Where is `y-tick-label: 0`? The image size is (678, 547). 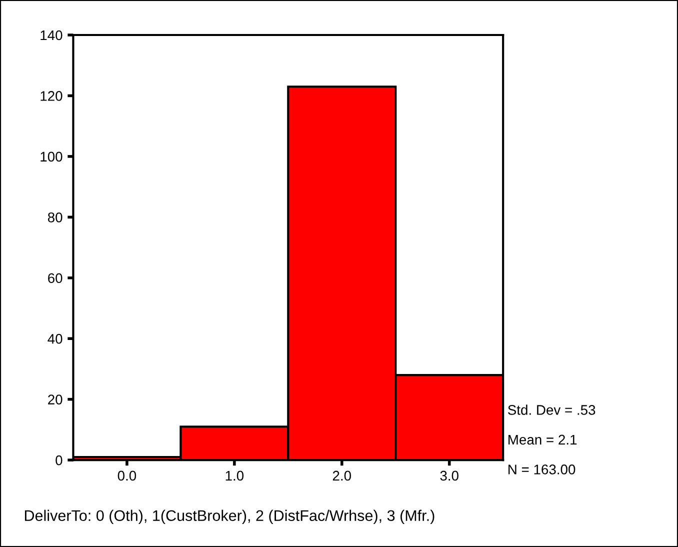
y-tick-label: 0 is located at coordinates (59, 460).